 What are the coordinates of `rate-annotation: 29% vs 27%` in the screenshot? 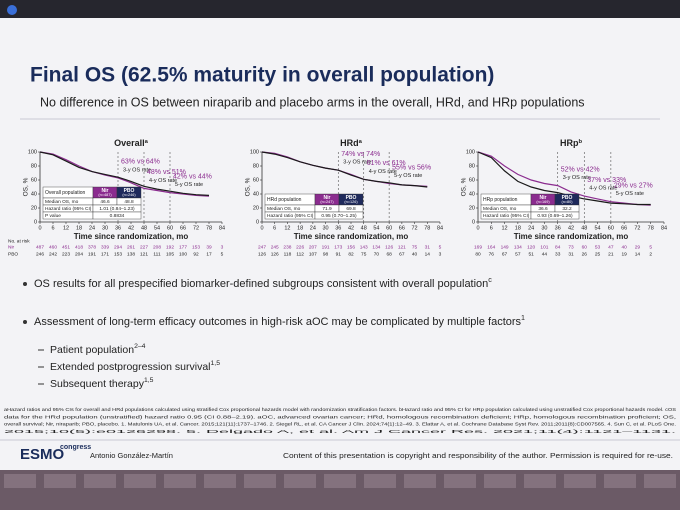 It's located at (633, 186).